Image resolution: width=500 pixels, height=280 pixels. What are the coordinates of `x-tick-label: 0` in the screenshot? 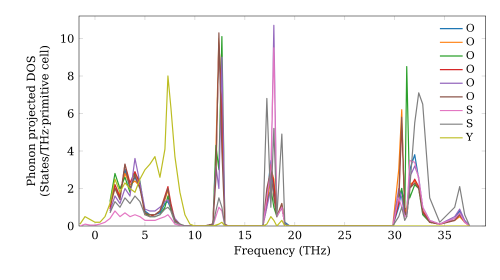 It's located at (95, 235).